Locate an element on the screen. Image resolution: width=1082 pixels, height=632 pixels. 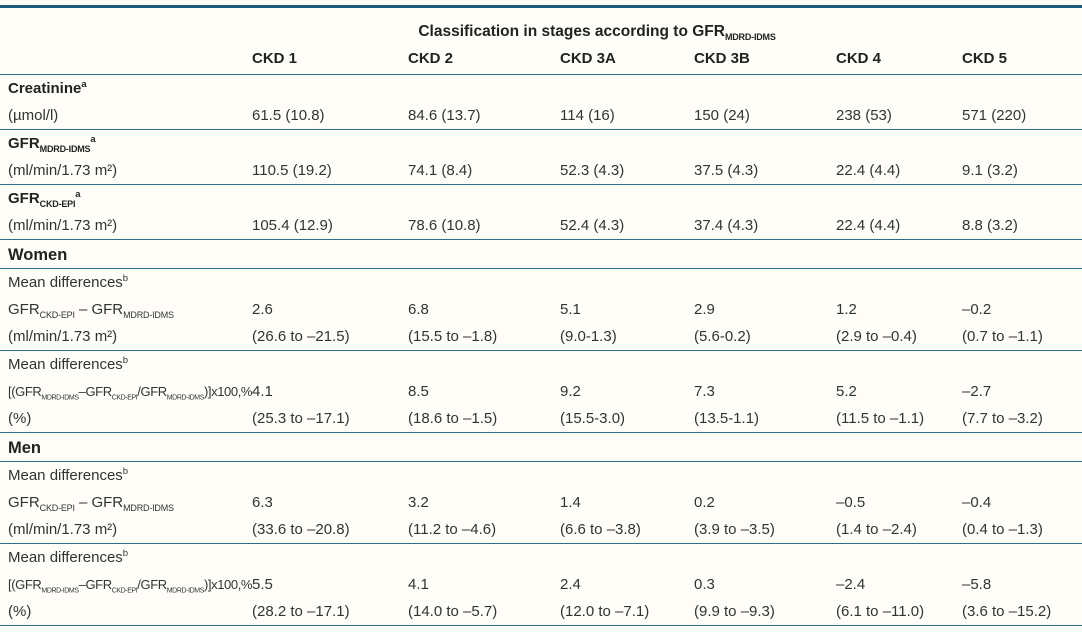
column-header-ckd3a: CKD 3A is located at coordinates (627, 60).